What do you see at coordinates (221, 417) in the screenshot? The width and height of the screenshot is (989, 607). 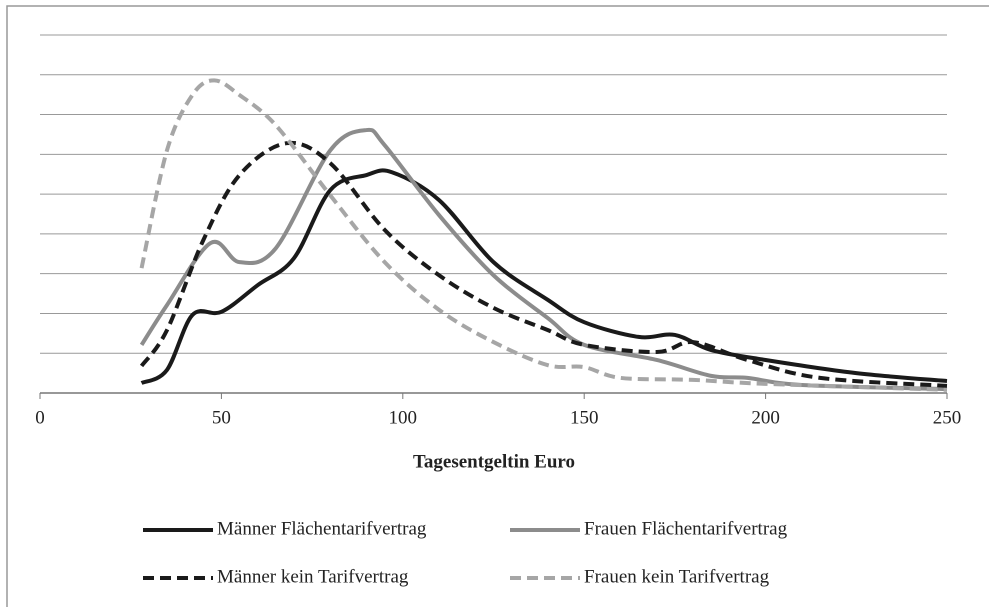 I see `x-tick-label: 50` at bounding box center [221, 417].